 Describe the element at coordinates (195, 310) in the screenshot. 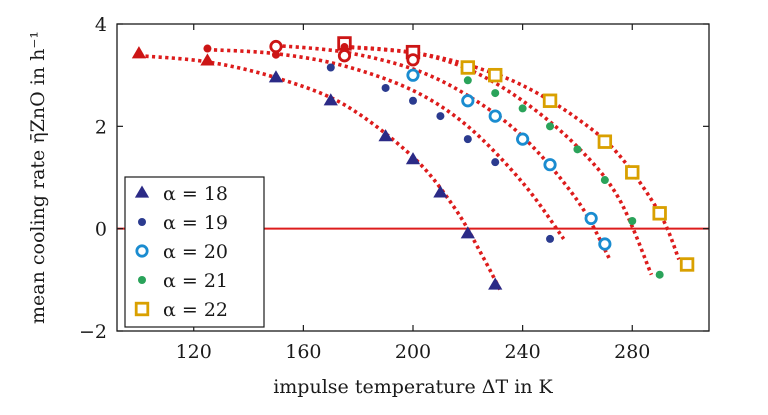

I see `legend-label-5: α = 22` at that location.